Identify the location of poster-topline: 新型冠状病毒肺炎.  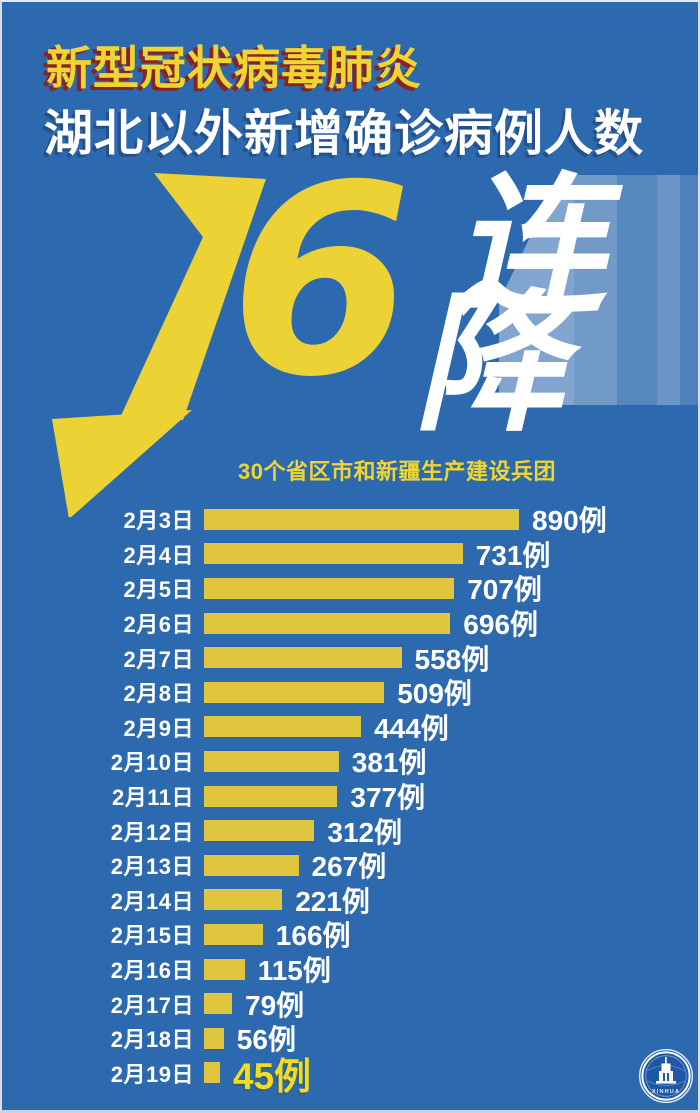
(234, 68).